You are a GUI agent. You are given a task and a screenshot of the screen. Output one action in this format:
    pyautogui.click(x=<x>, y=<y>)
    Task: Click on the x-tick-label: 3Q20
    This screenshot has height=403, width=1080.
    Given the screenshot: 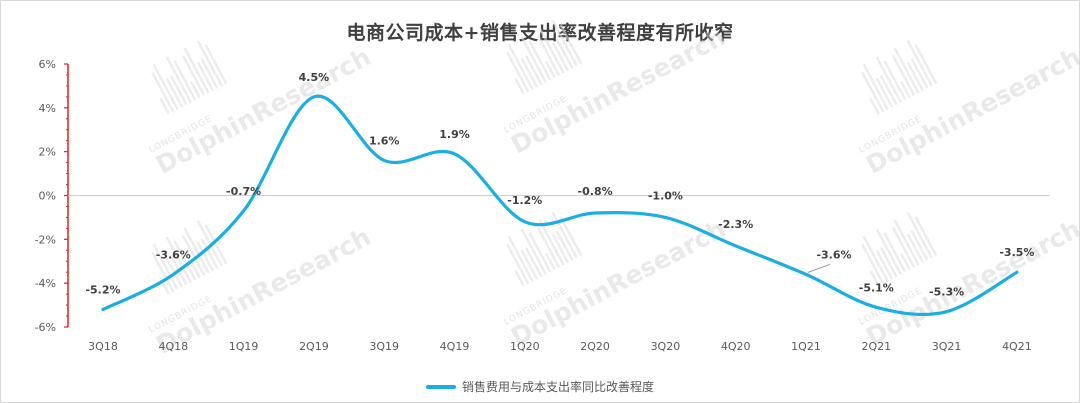 What is the action you would take?
    pyautogui.click(x=666, y=346)
    